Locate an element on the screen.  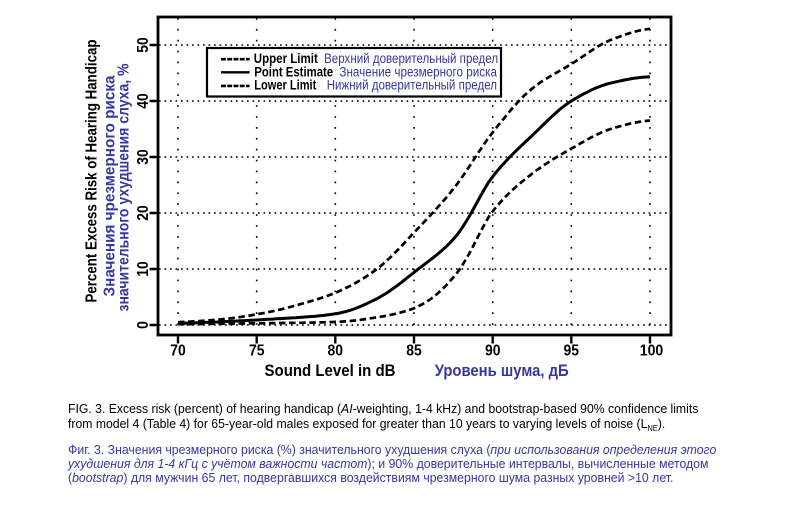
svg-text:Percent Excess Risk of Hearing: Percent Excess Risk of Hearing Handicap is located at coordinates (92, 170).